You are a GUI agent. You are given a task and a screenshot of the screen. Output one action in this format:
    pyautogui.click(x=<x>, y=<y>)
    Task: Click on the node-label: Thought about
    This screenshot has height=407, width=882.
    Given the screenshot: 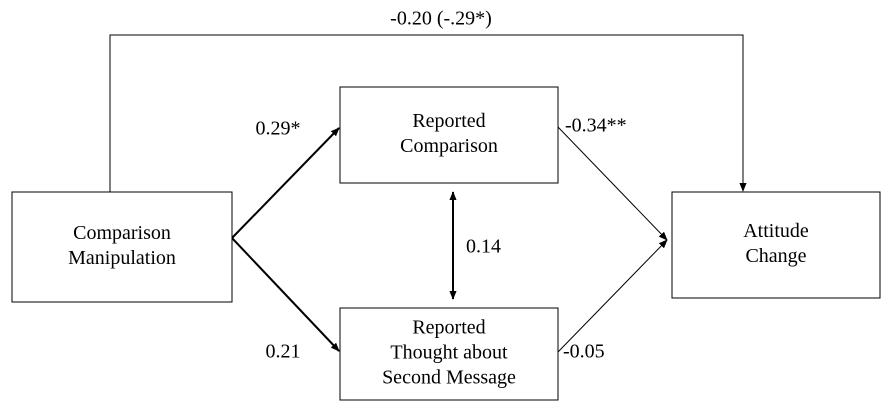 What is the action you would take?
    pyautogui.click(x=449, y=353)
    